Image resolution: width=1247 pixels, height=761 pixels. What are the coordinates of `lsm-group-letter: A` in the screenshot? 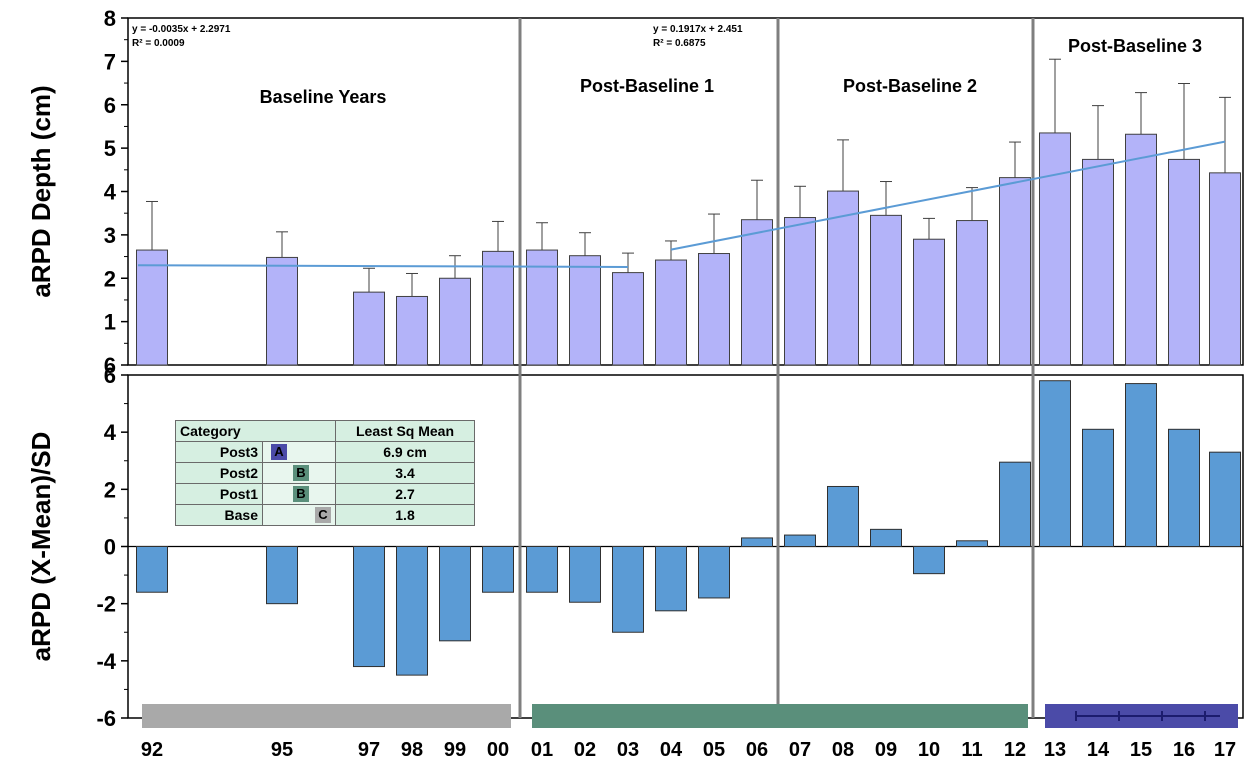 It's located at (279, 452).